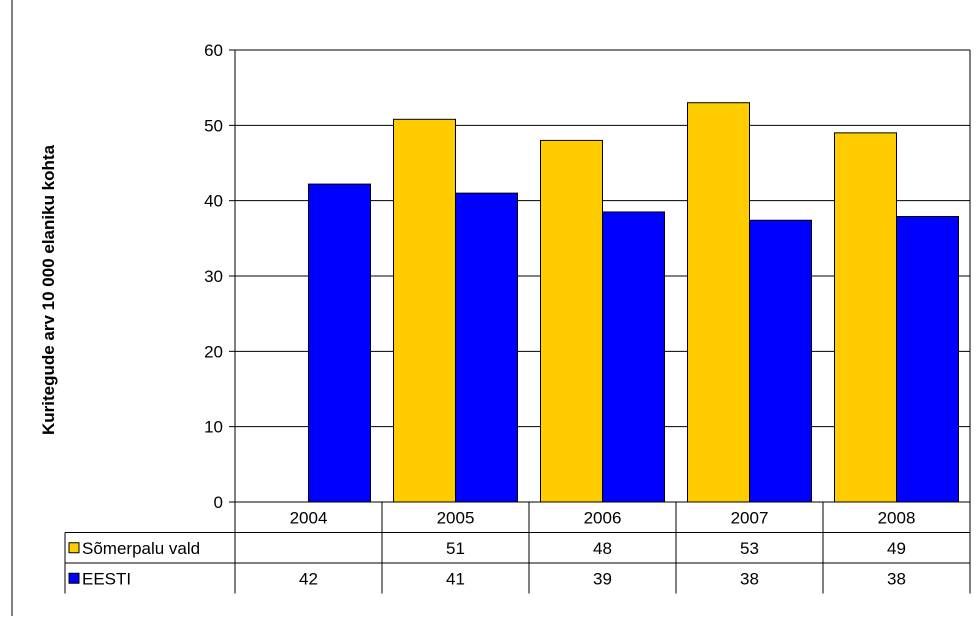 This screenshot has width=980, height=621. What do you see at coordinates (213, 125) in the screenshot?
I see `y-tick-label: 50` at bounding box center [213, 125].